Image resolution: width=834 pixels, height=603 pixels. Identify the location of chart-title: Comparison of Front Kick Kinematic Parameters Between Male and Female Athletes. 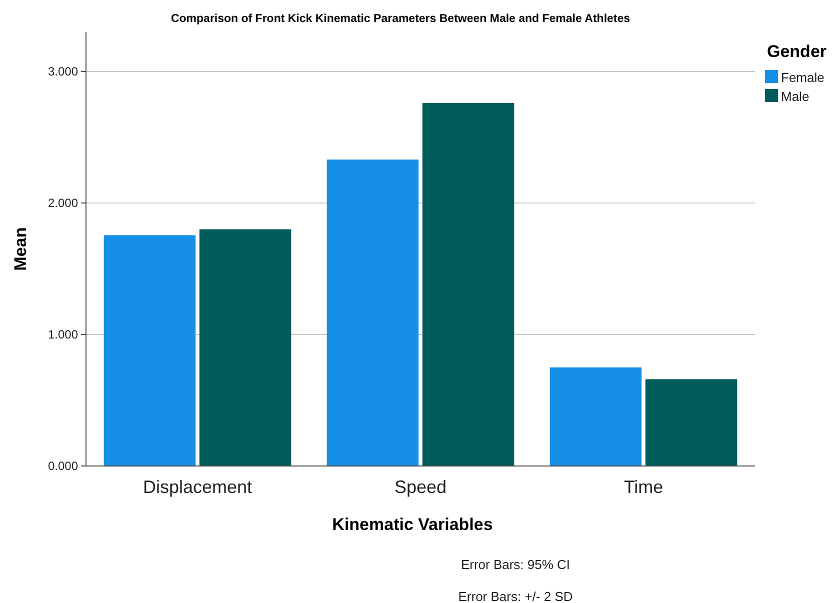
(400, 19).